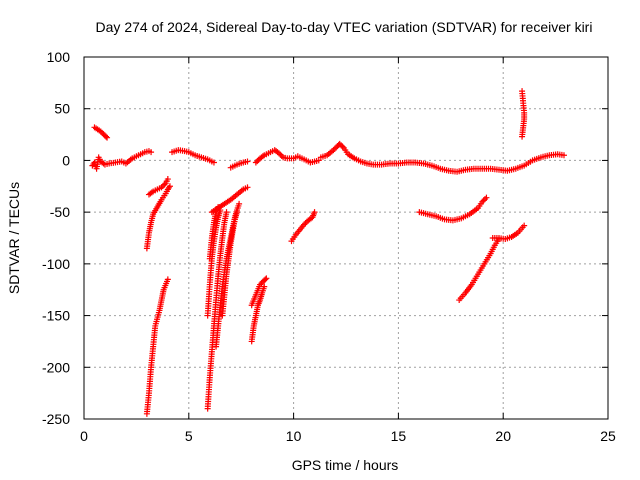 The width and height of the screenshot is (640, 480). Describe the element at coordinates (59, 57) in the screenshot. I see `y-tick-label: 100` at that location.